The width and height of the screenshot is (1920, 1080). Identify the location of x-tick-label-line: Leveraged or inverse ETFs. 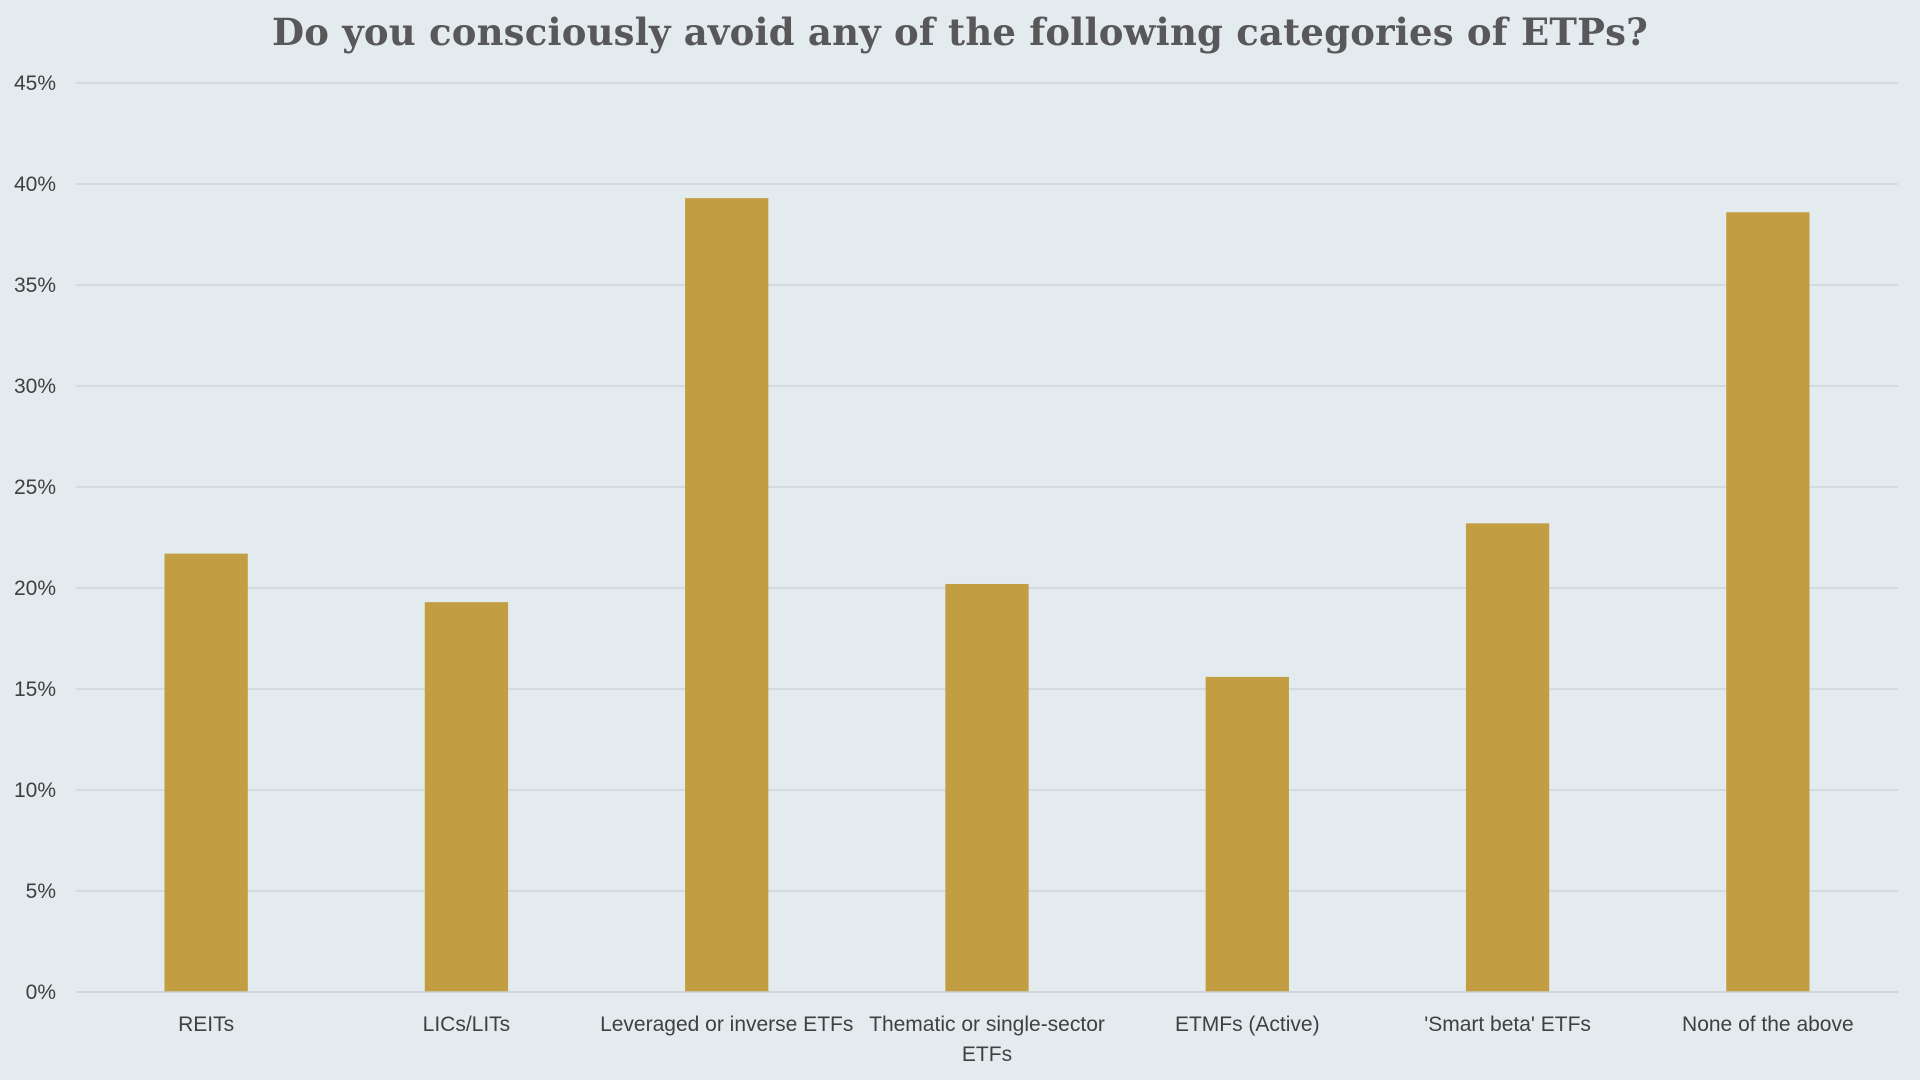
(726, 1024).